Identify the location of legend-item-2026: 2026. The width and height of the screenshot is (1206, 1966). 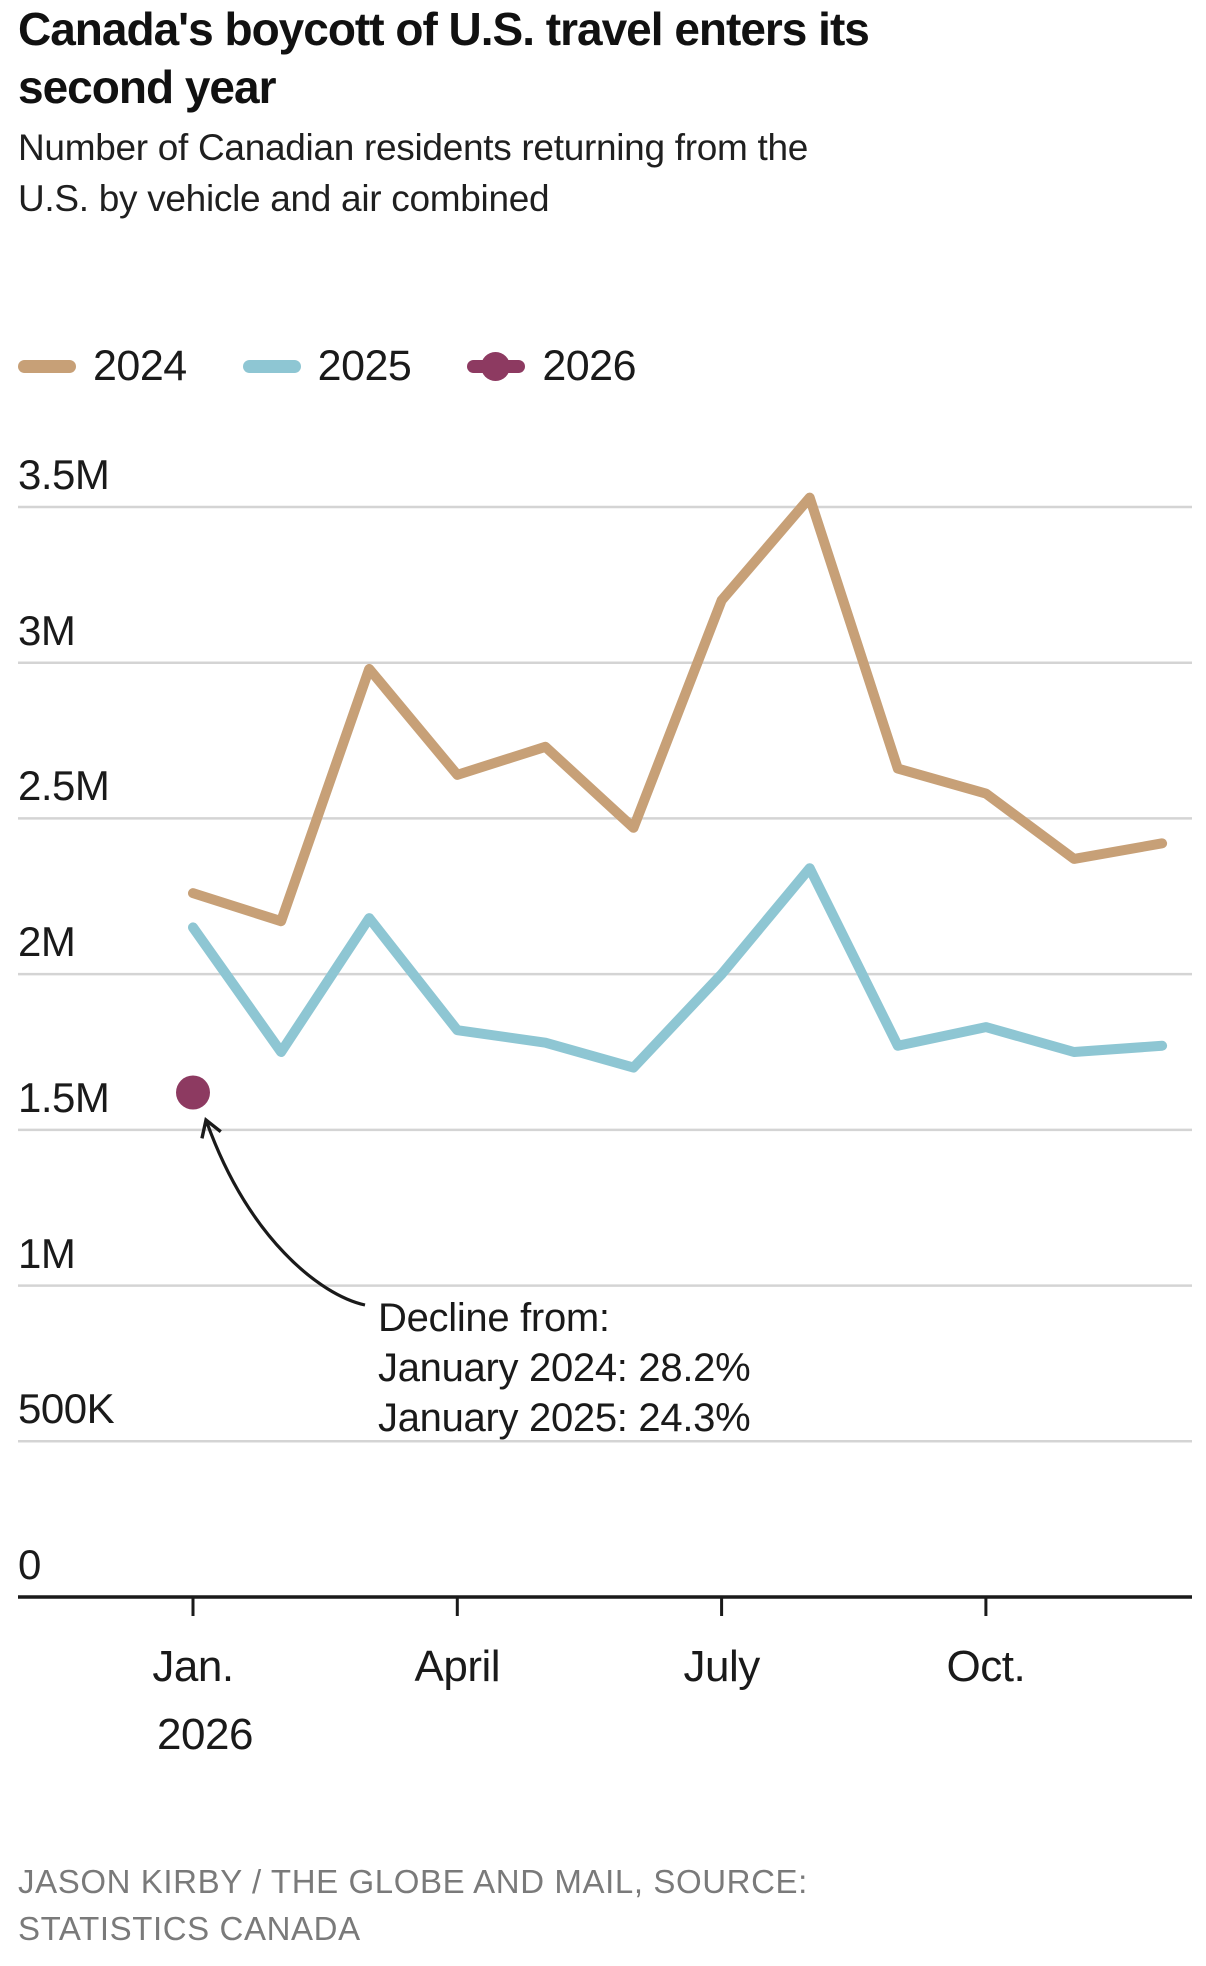
(552, 366).